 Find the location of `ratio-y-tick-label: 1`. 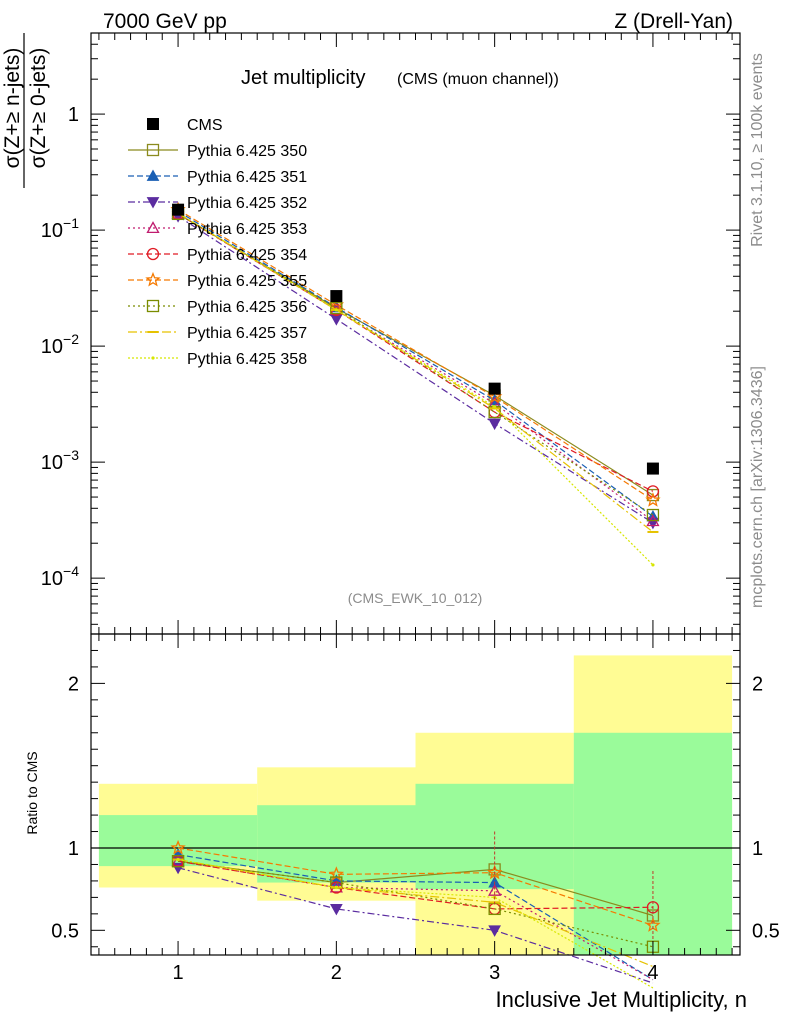

ratio-y-tick-label: 1 is located at coordinates (73, 849).